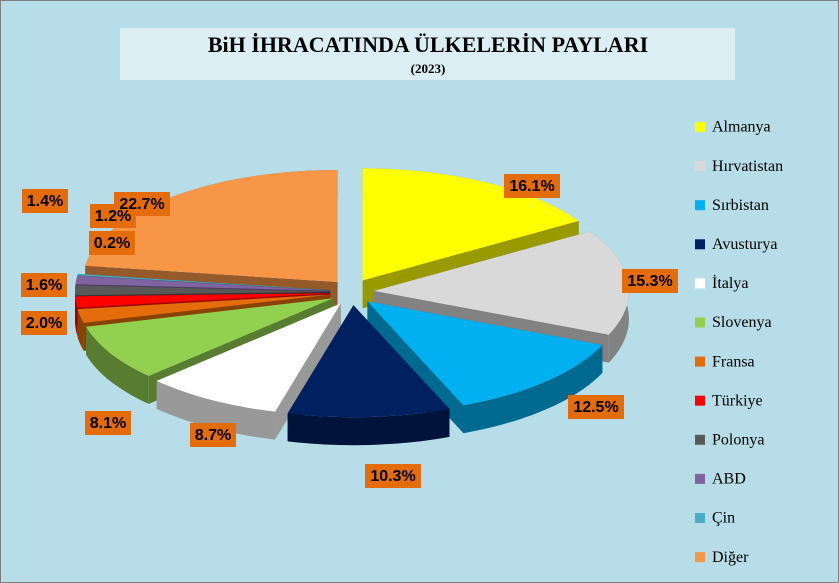 The width and height of the screenshot is (839, 583). I want to click on data-label: 12.5%, so click(595, 407).